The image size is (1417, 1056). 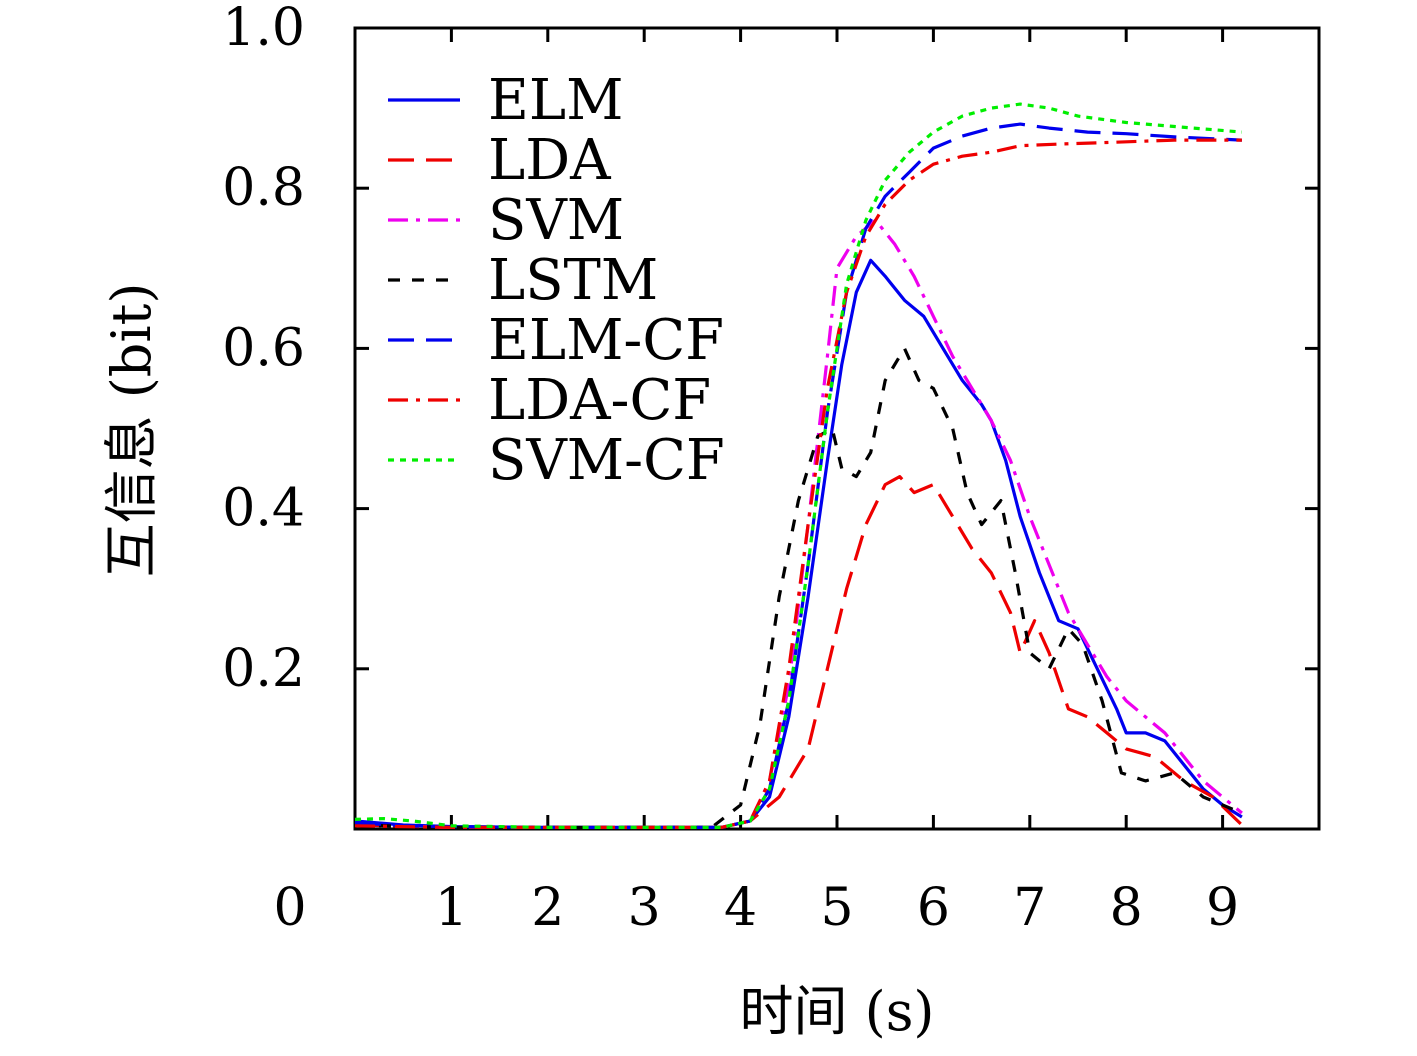 I want to click on legend-label-elm-cf: ELM-CF, so click(x=606, y=340).